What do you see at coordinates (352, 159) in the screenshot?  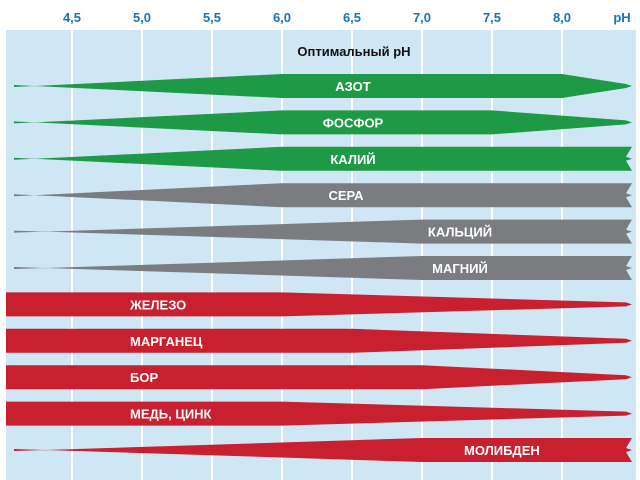 I see `band-label: КАЛИЙ` at bounding box center [352, 159].